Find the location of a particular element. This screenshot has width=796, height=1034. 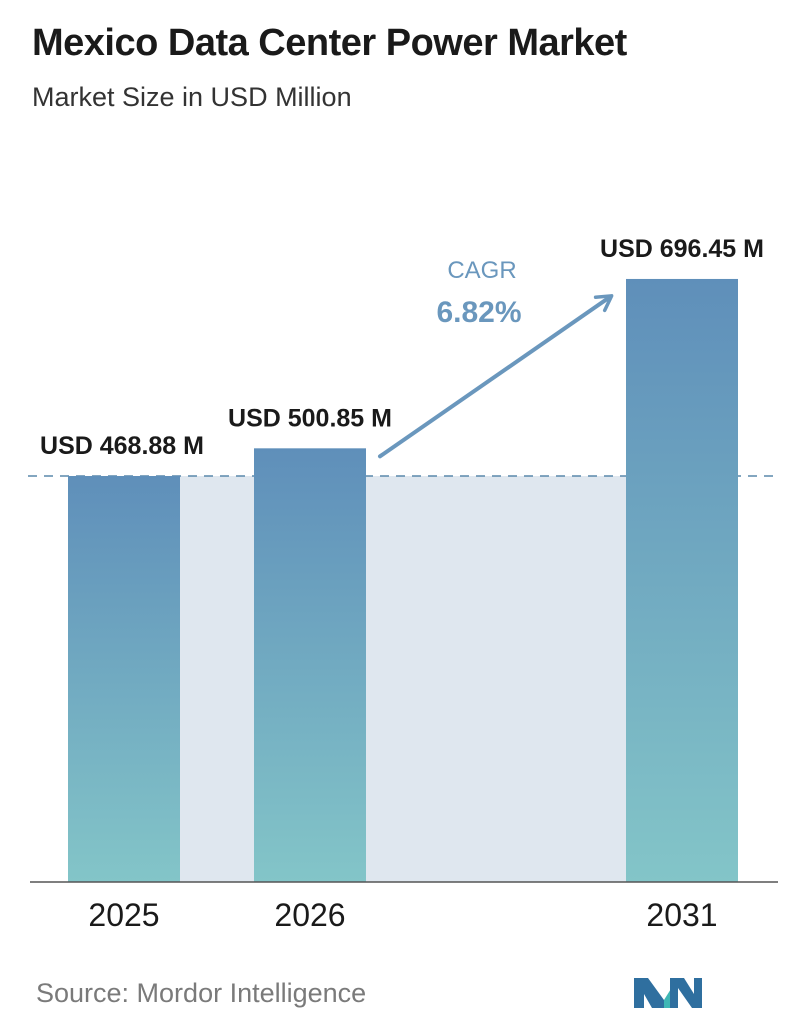

x-tick-label: 2026 is located at coordinates (309, 915).